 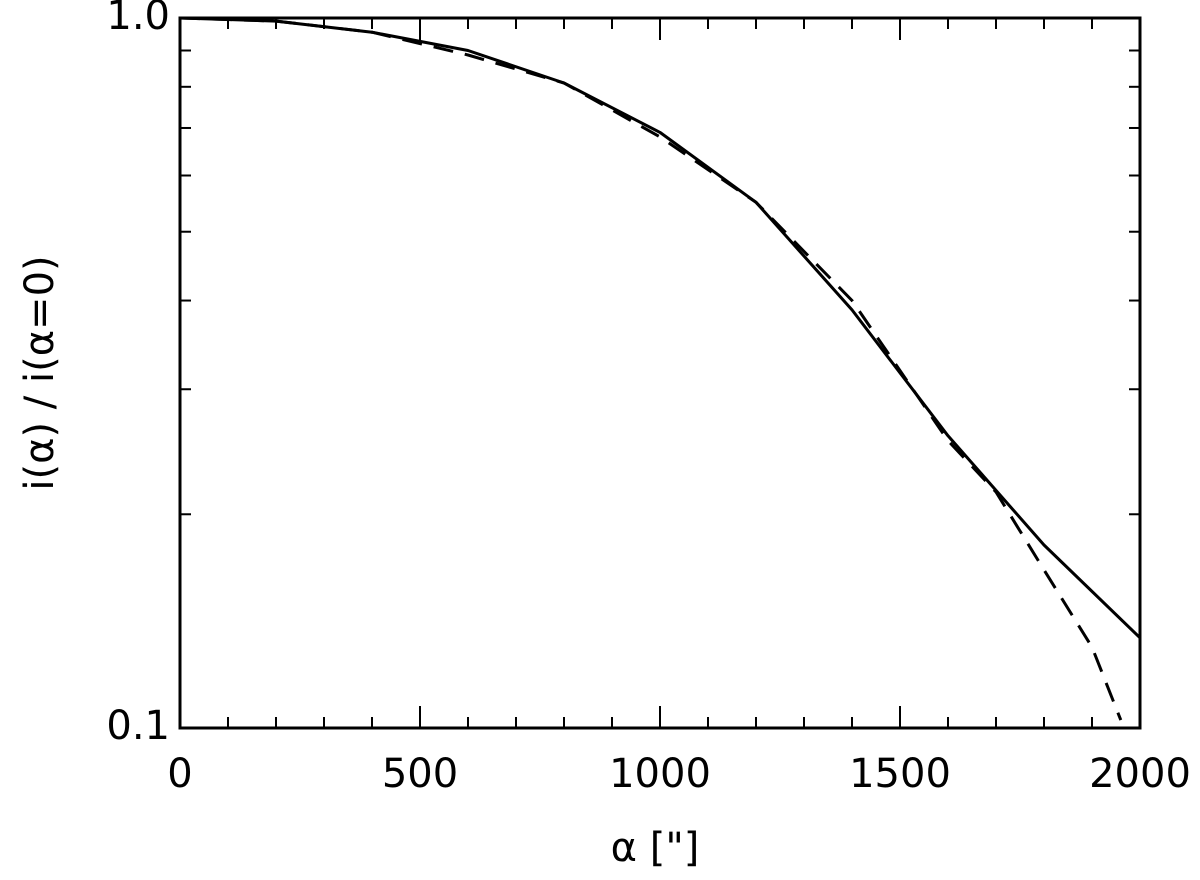 What do you see at coordinates (138, 726) in the screenshot?
I see `y-tick-label: 0.1` at bounding box center [138, 726].